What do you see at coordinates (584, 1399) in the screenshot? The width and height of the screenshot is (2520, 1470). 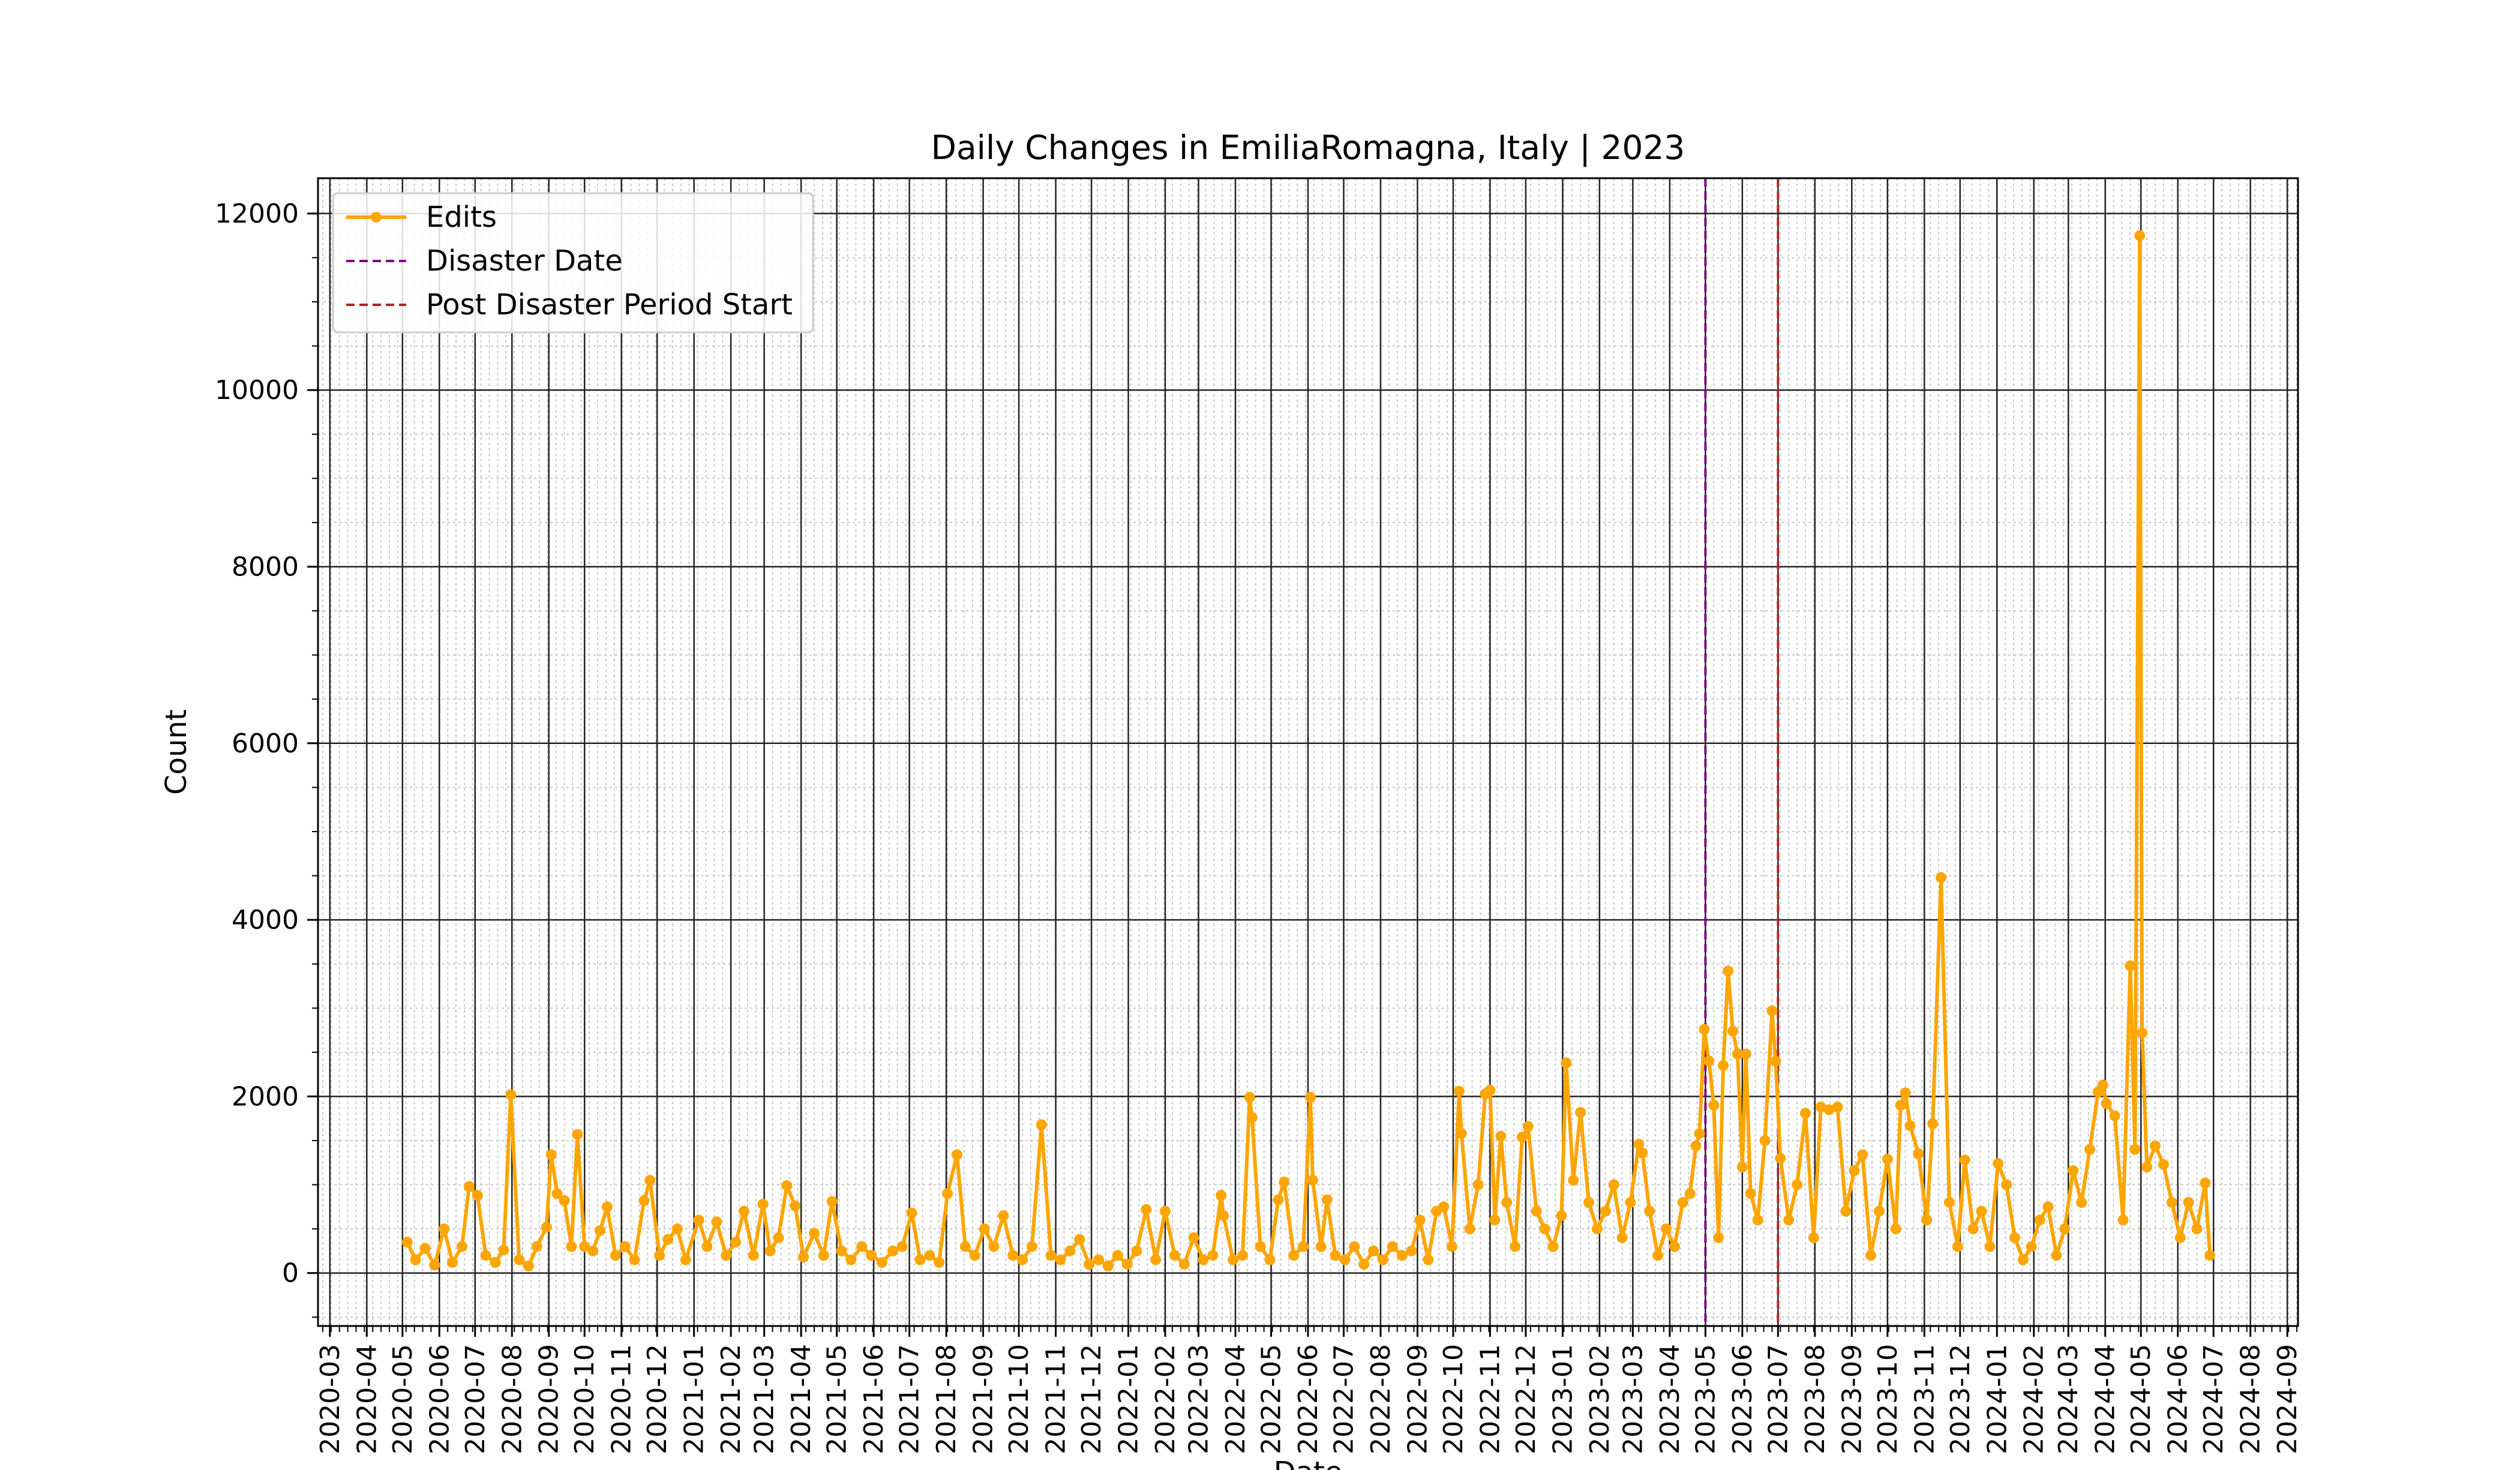 I see `x-tick-label: 2020-10` at bounding box center [584, 1399].